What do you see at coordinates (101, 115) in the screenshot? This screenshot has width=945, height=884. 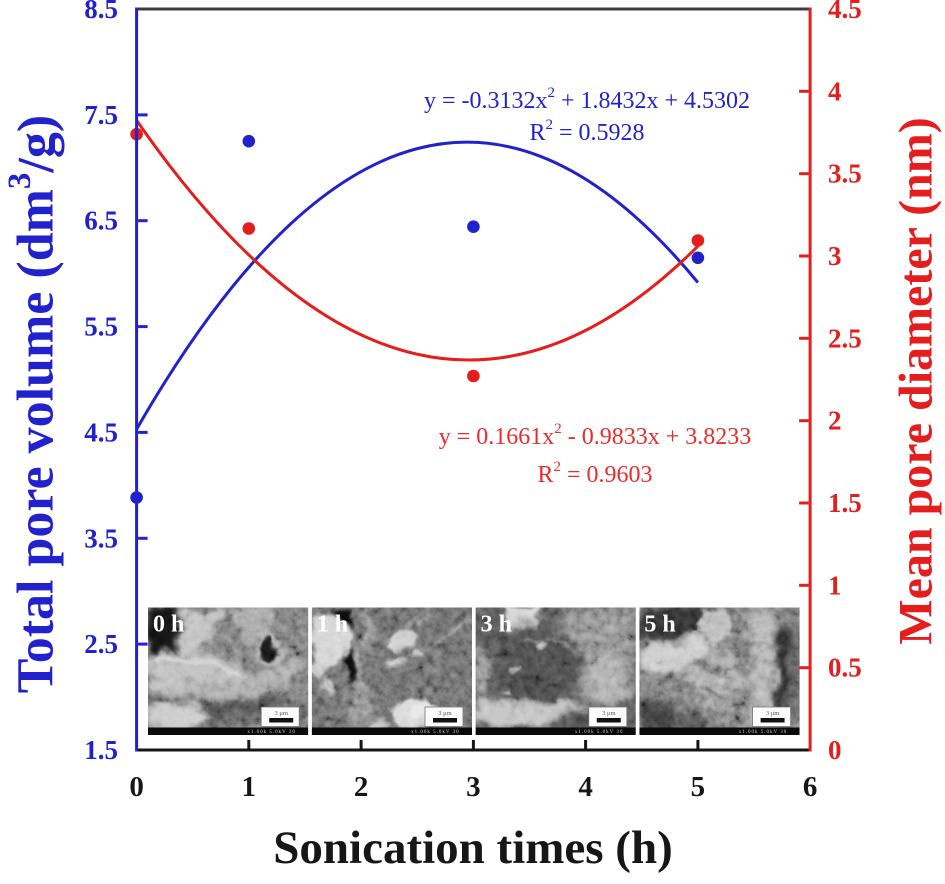 I see `svg-text: 7.5` at bounding box center [101, 115].